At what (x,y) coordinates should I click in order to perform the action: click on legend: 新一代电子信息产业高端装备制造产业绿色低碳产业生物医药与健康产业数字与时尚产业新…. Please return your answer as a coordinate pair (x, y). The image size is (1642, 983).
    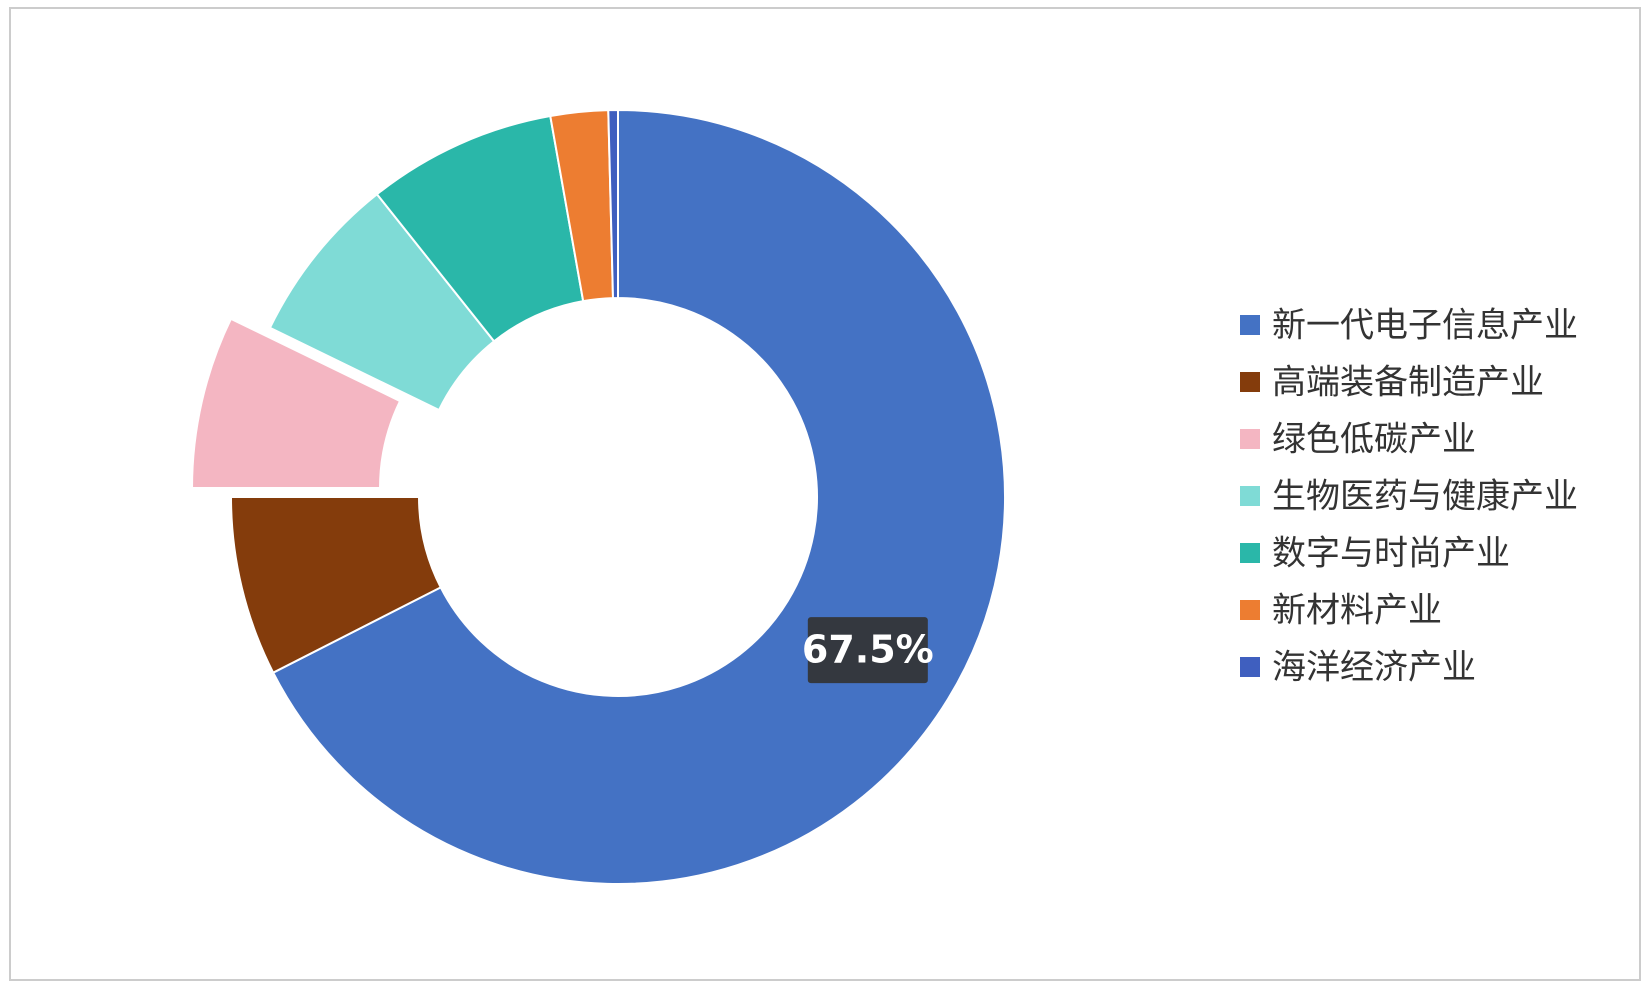
    Looking at the image, I should click on (1409, 497).